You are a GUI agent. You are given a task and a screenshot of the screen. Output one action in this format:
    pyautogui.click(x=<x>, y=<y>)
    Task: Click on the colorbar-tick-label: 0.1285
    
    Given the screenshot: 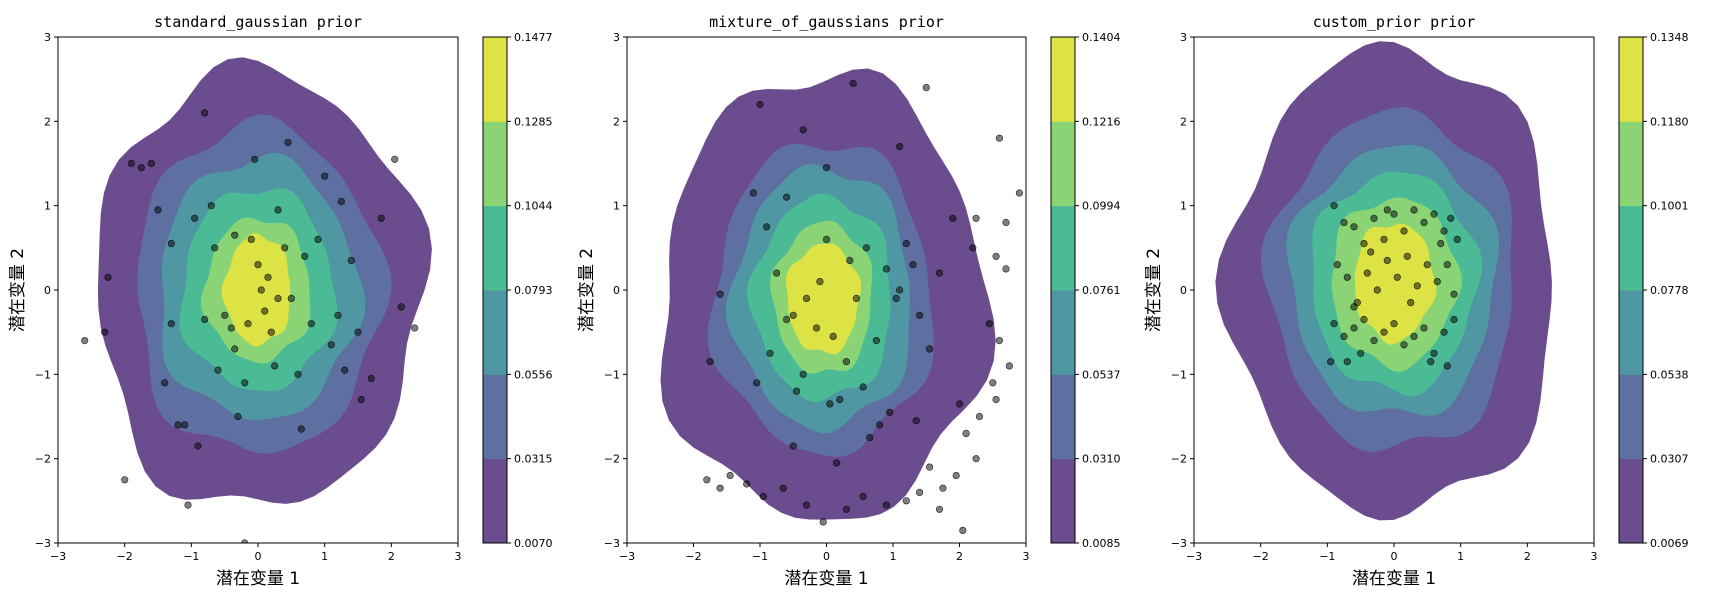 What is the action you would take?
    pyautogui.click(x=533, y=121)
    